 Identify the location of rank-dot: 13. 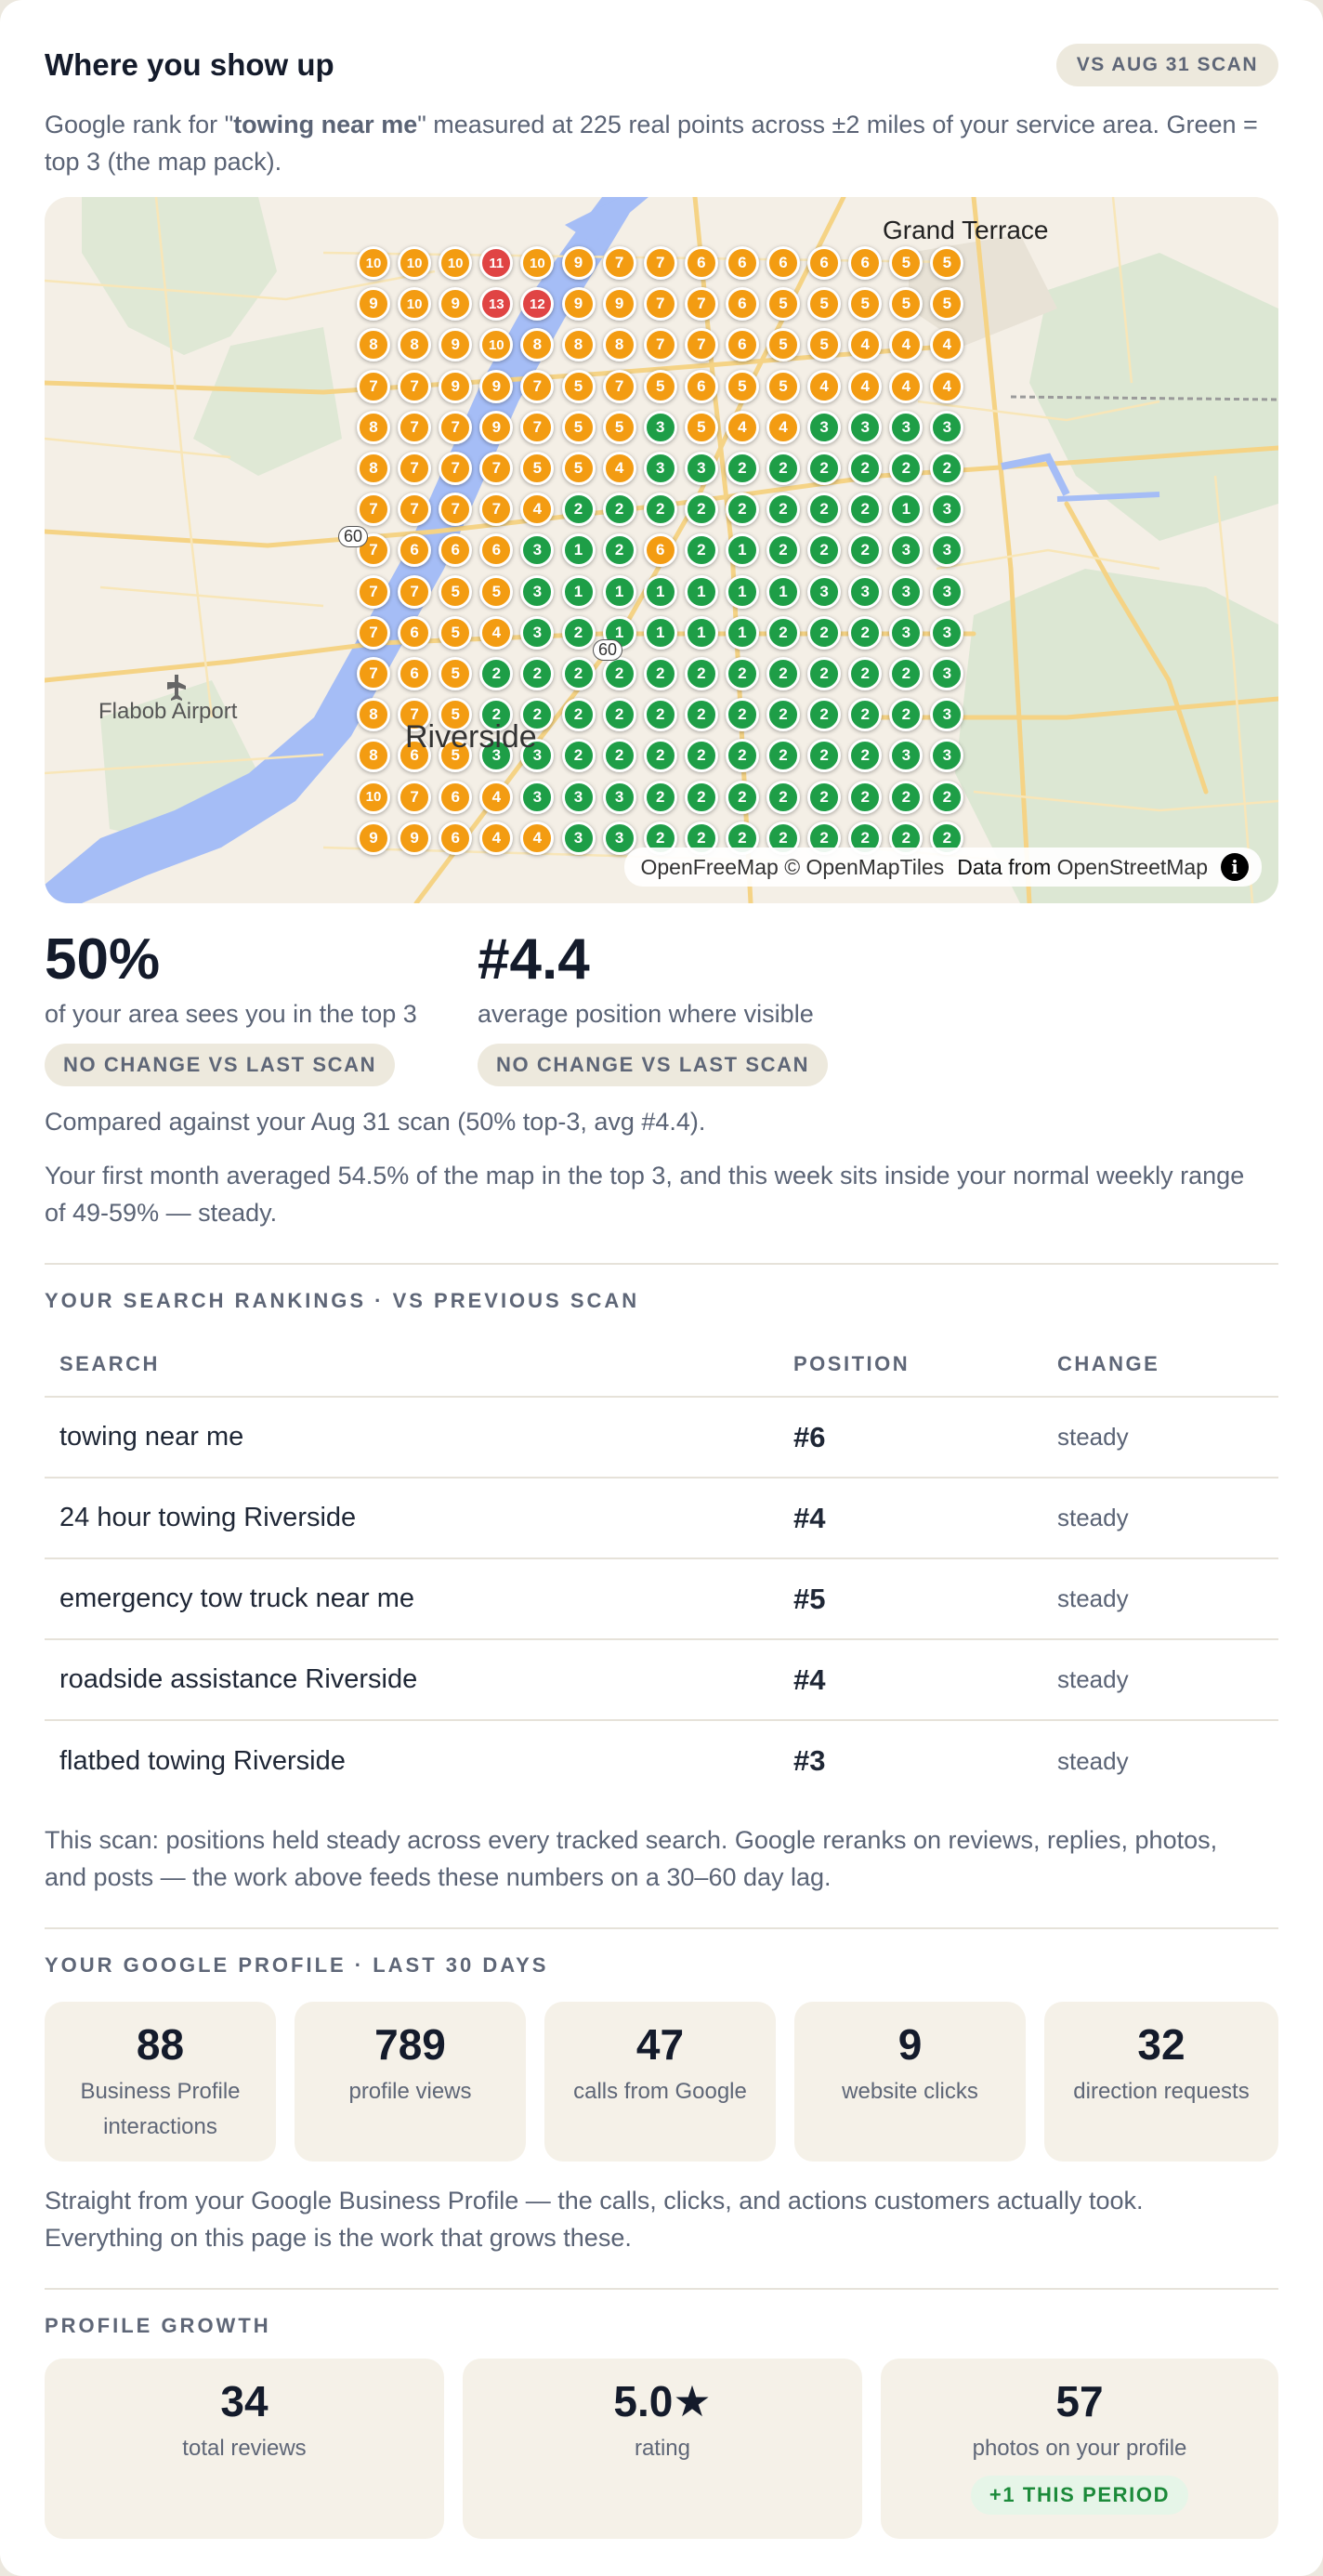
(497, 304).